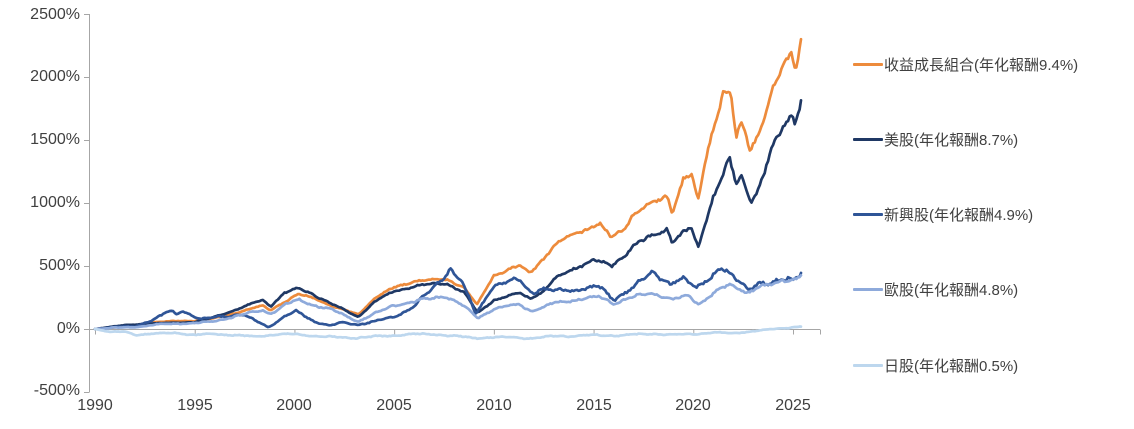 This screenshot has width=1134, height=429. What do you see at coordinates (394, 405) in the screenshot?
I see `x-axis-label-2005: 2005` at bounding box center [394, 405].